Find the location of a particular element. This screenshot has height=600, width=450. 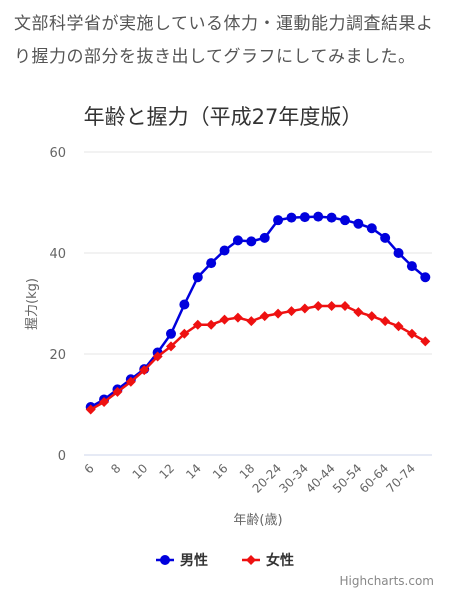

x-tick-label: 60-64 is located at coordinates (374, 478).